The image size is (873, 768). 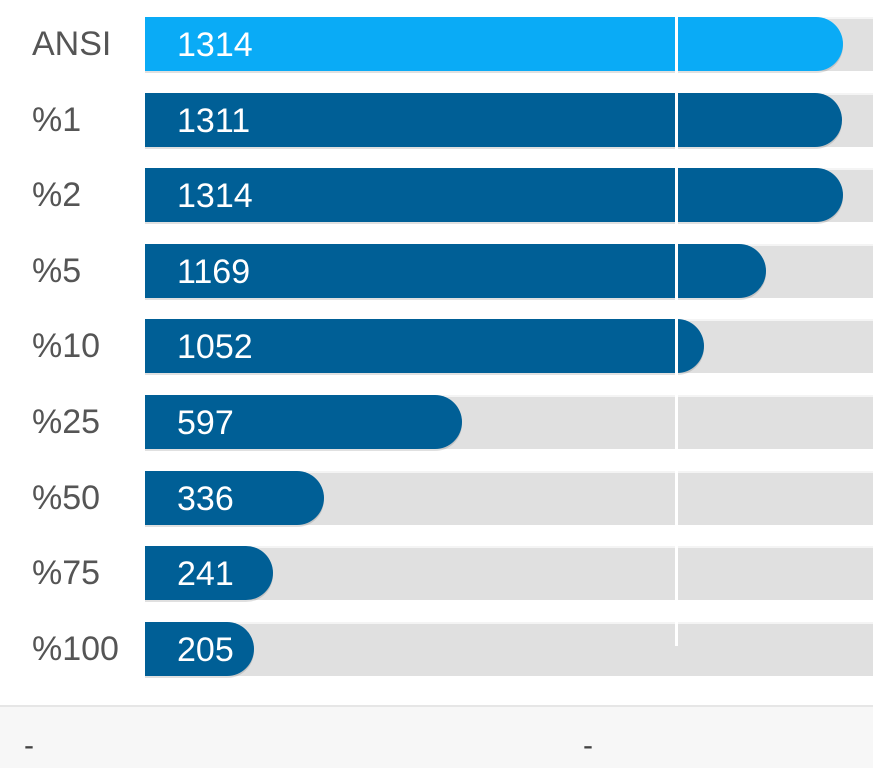 I want to click on reference-line, so click(x=676, y=331).